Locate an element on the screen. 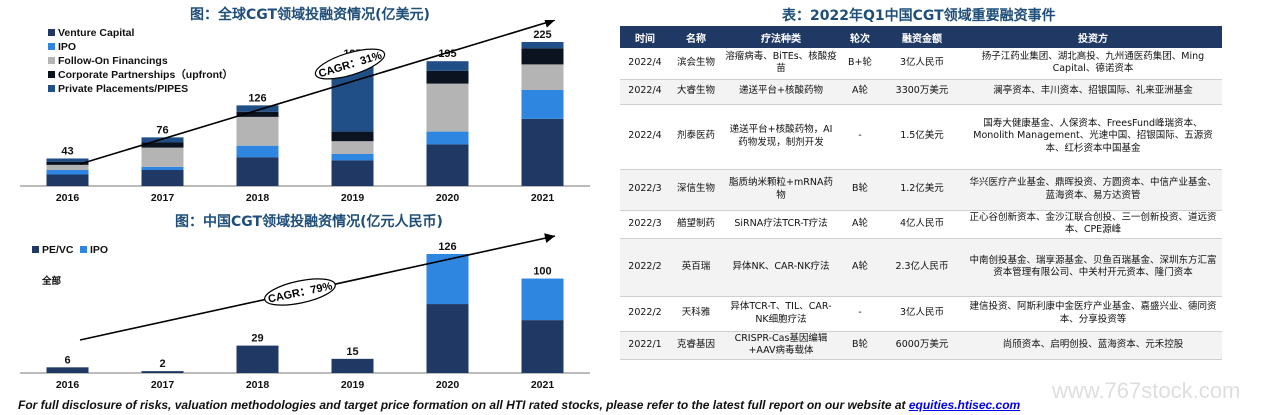  total-label-2017: 76 is located at coordinates (162, 130).